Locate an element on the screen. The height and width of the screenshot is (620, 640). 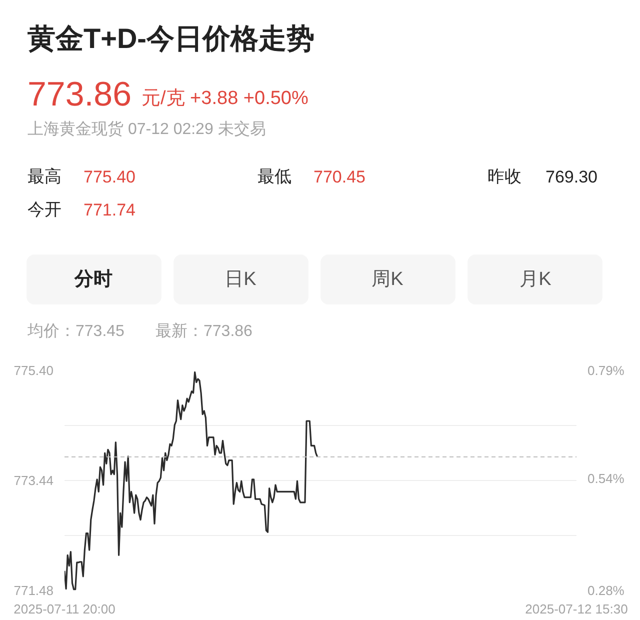
chart-title: 黄金T+D-今日价格走势 is located at coordinates (170, 38).